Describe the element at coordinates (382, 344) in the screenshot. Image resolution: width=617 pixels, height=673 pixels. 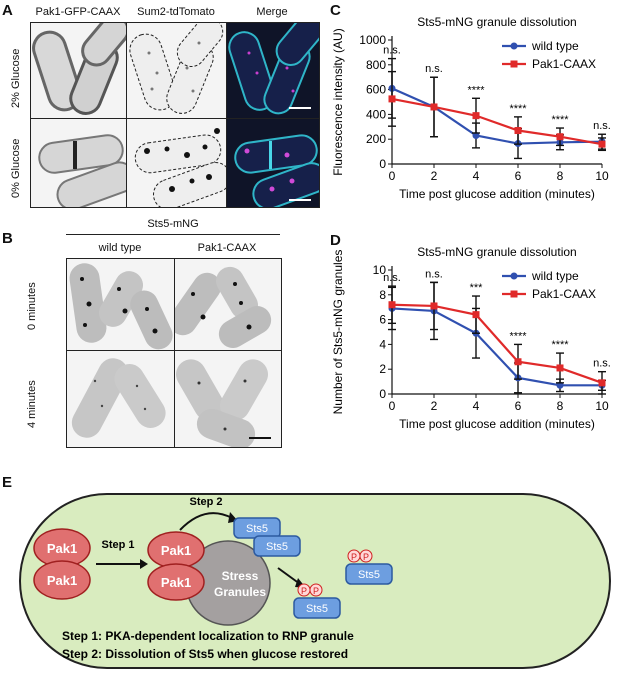
I see `y-tick-label: 4` at that location.